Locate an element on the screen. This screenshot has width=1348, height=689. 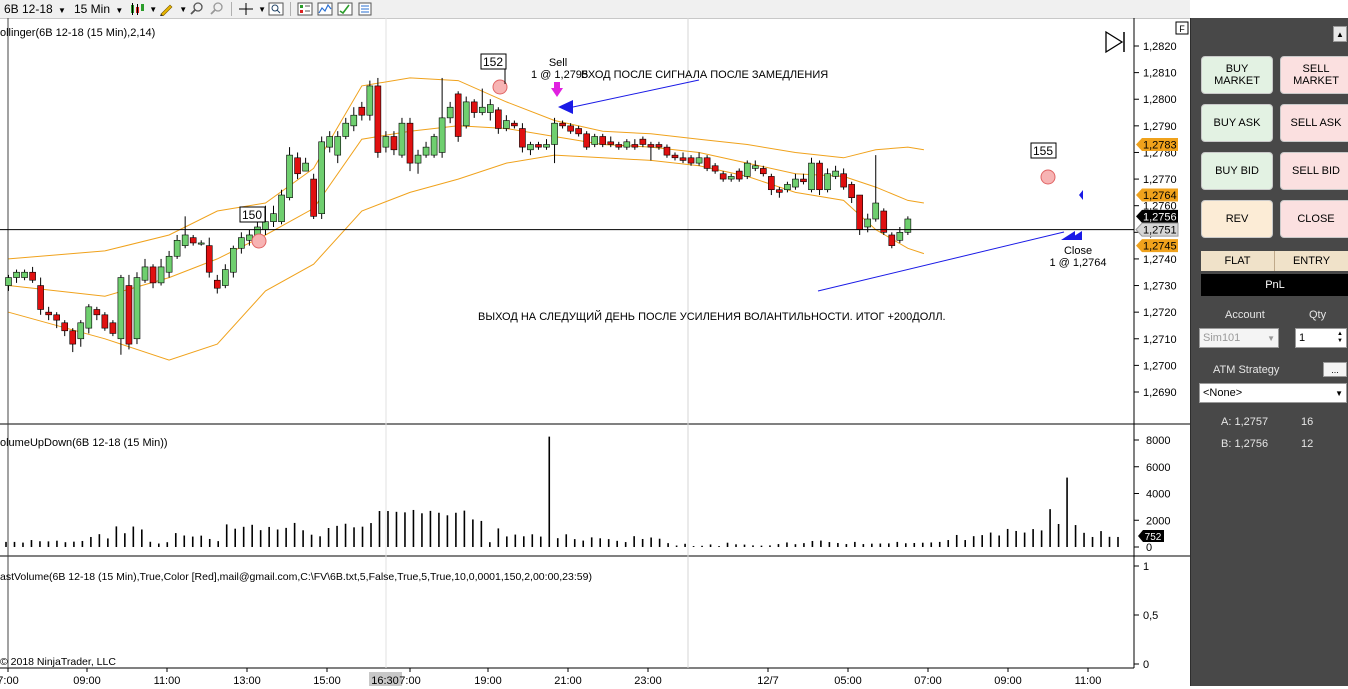
entry-tab: ENTRY is located at coordinates (1311, 261).